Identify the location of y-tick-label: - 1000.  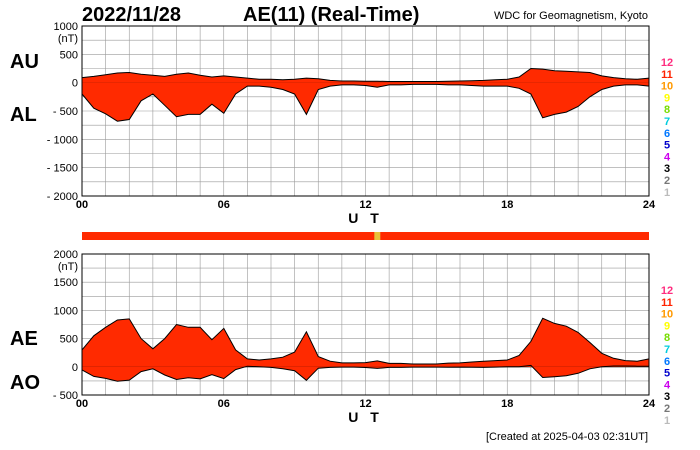
(62, 140).